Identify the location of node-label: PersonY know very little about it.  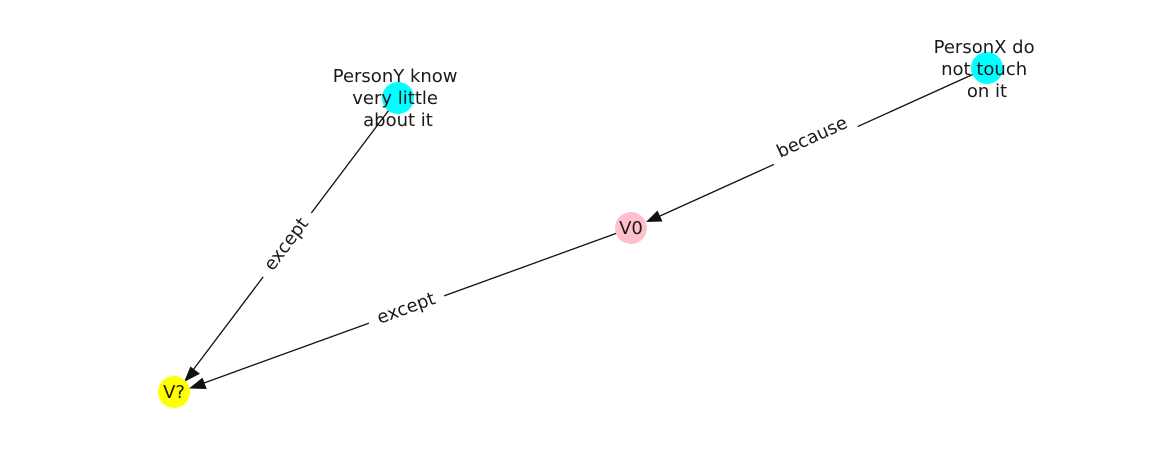
(398, 98).